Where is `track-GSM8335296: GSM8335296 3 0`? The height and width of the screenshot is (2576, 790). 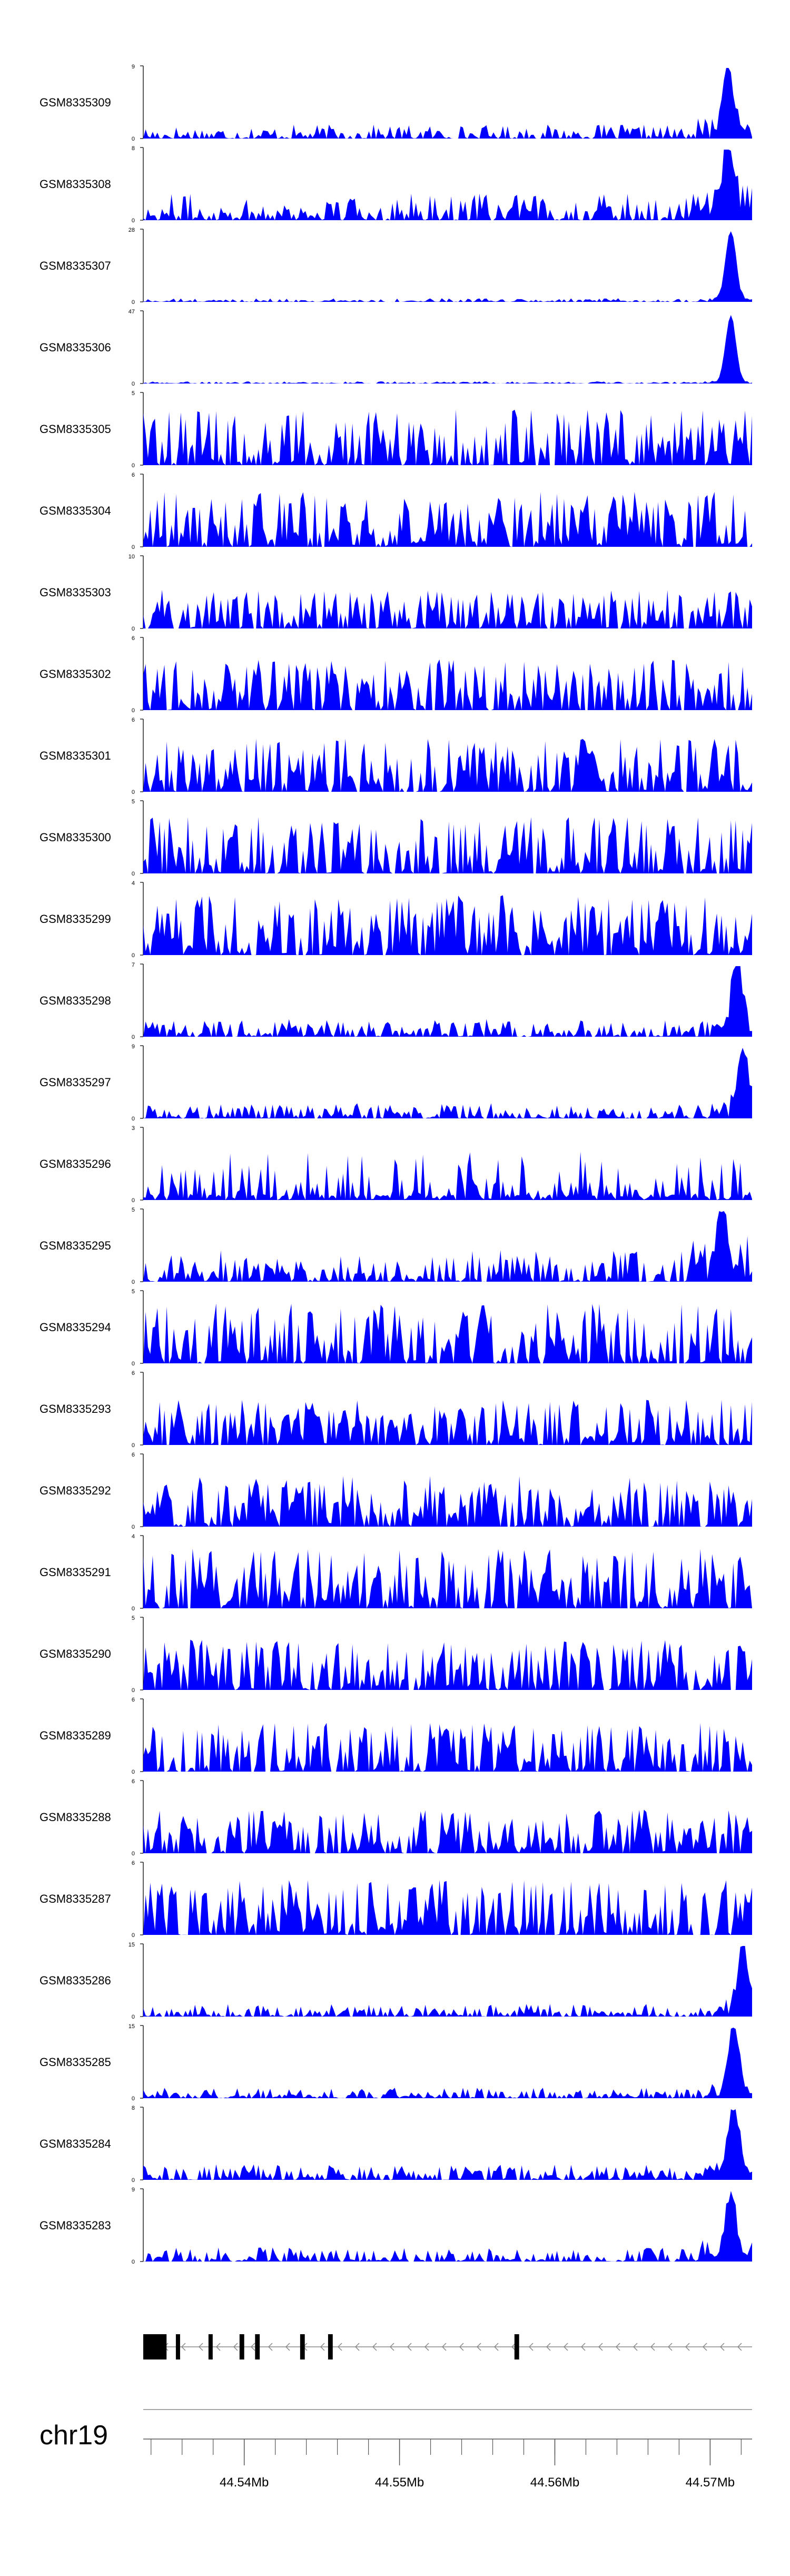 track-GSM8335296: GSM8335296 3 0 is located at coordinates (395, 1164).